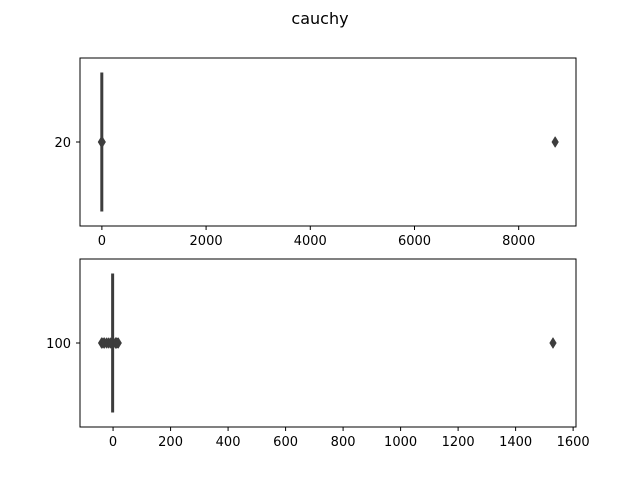 The image size is (640, 480). What do you see at coordinates (310, 241) in the screenshot?
I see `x-tick-label: 4000` at bounding box center [310, 241].